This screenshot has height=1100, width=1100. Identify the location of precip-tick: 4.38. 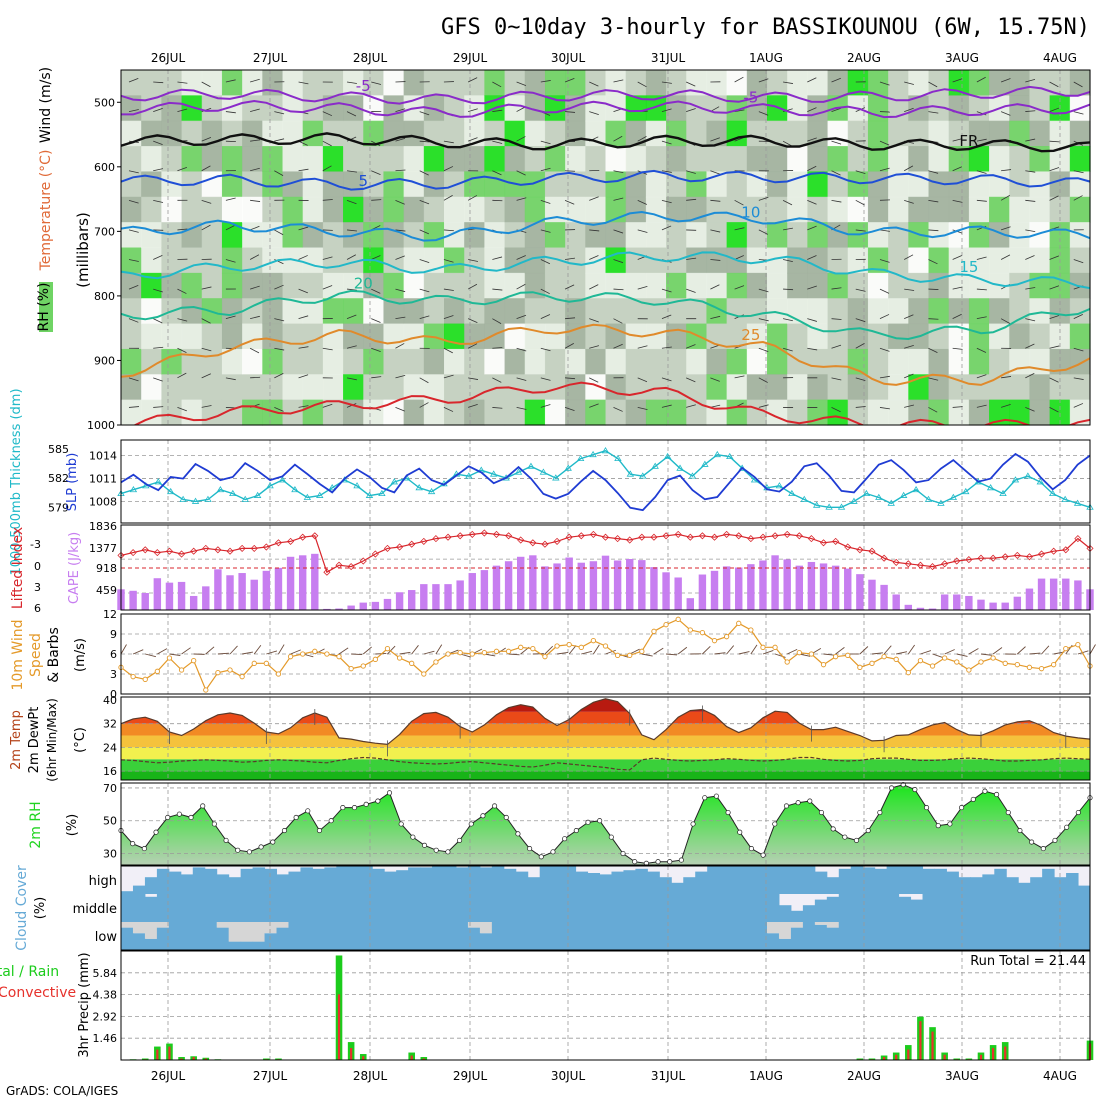
(105, 995).